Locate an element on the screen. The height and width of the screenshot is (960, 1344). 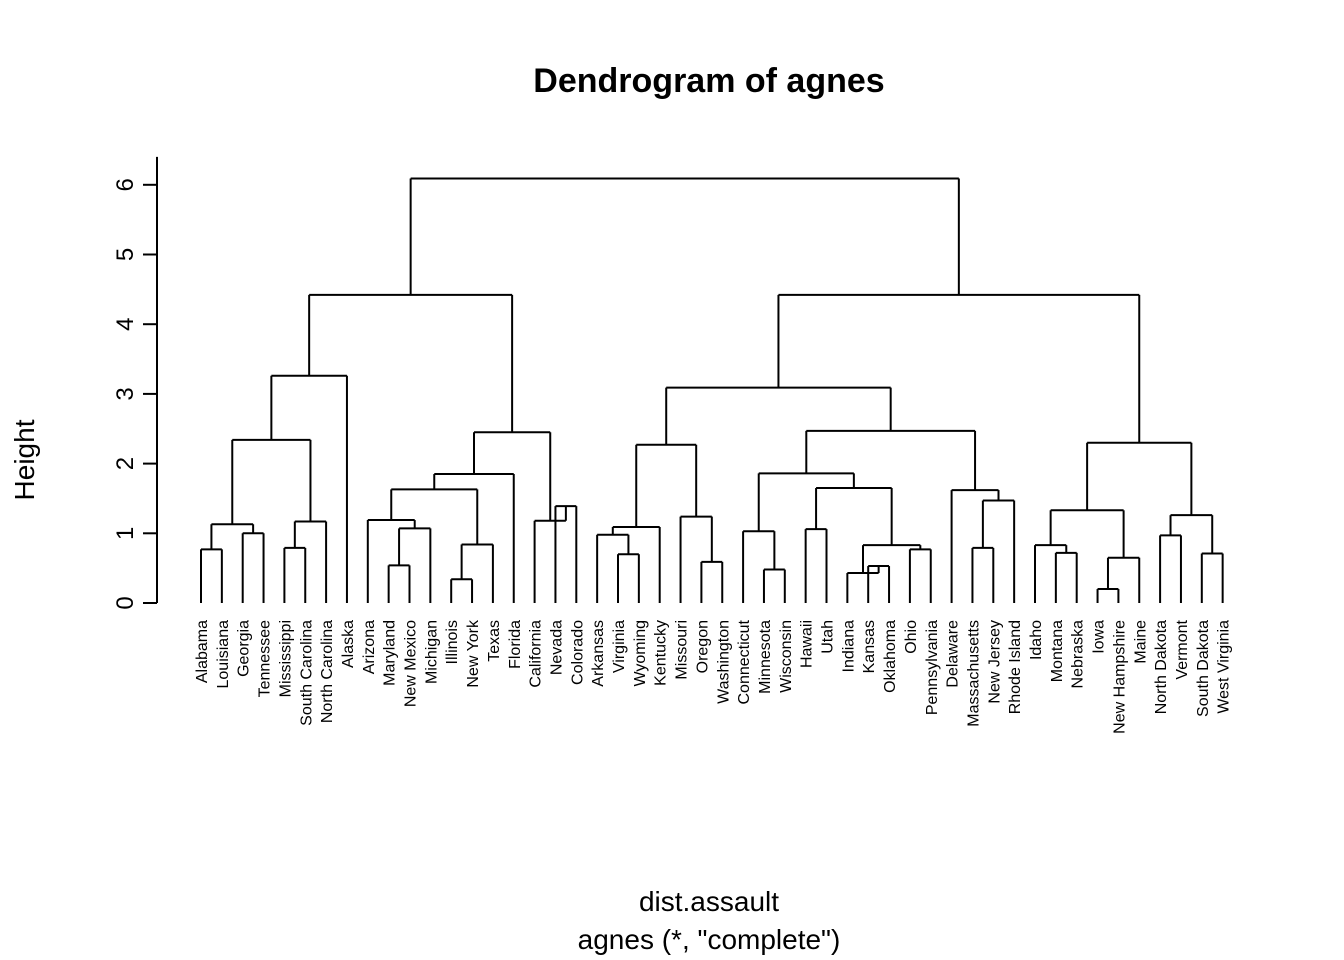
leaf-label: South Carolina is located at coordinates (306, 673).